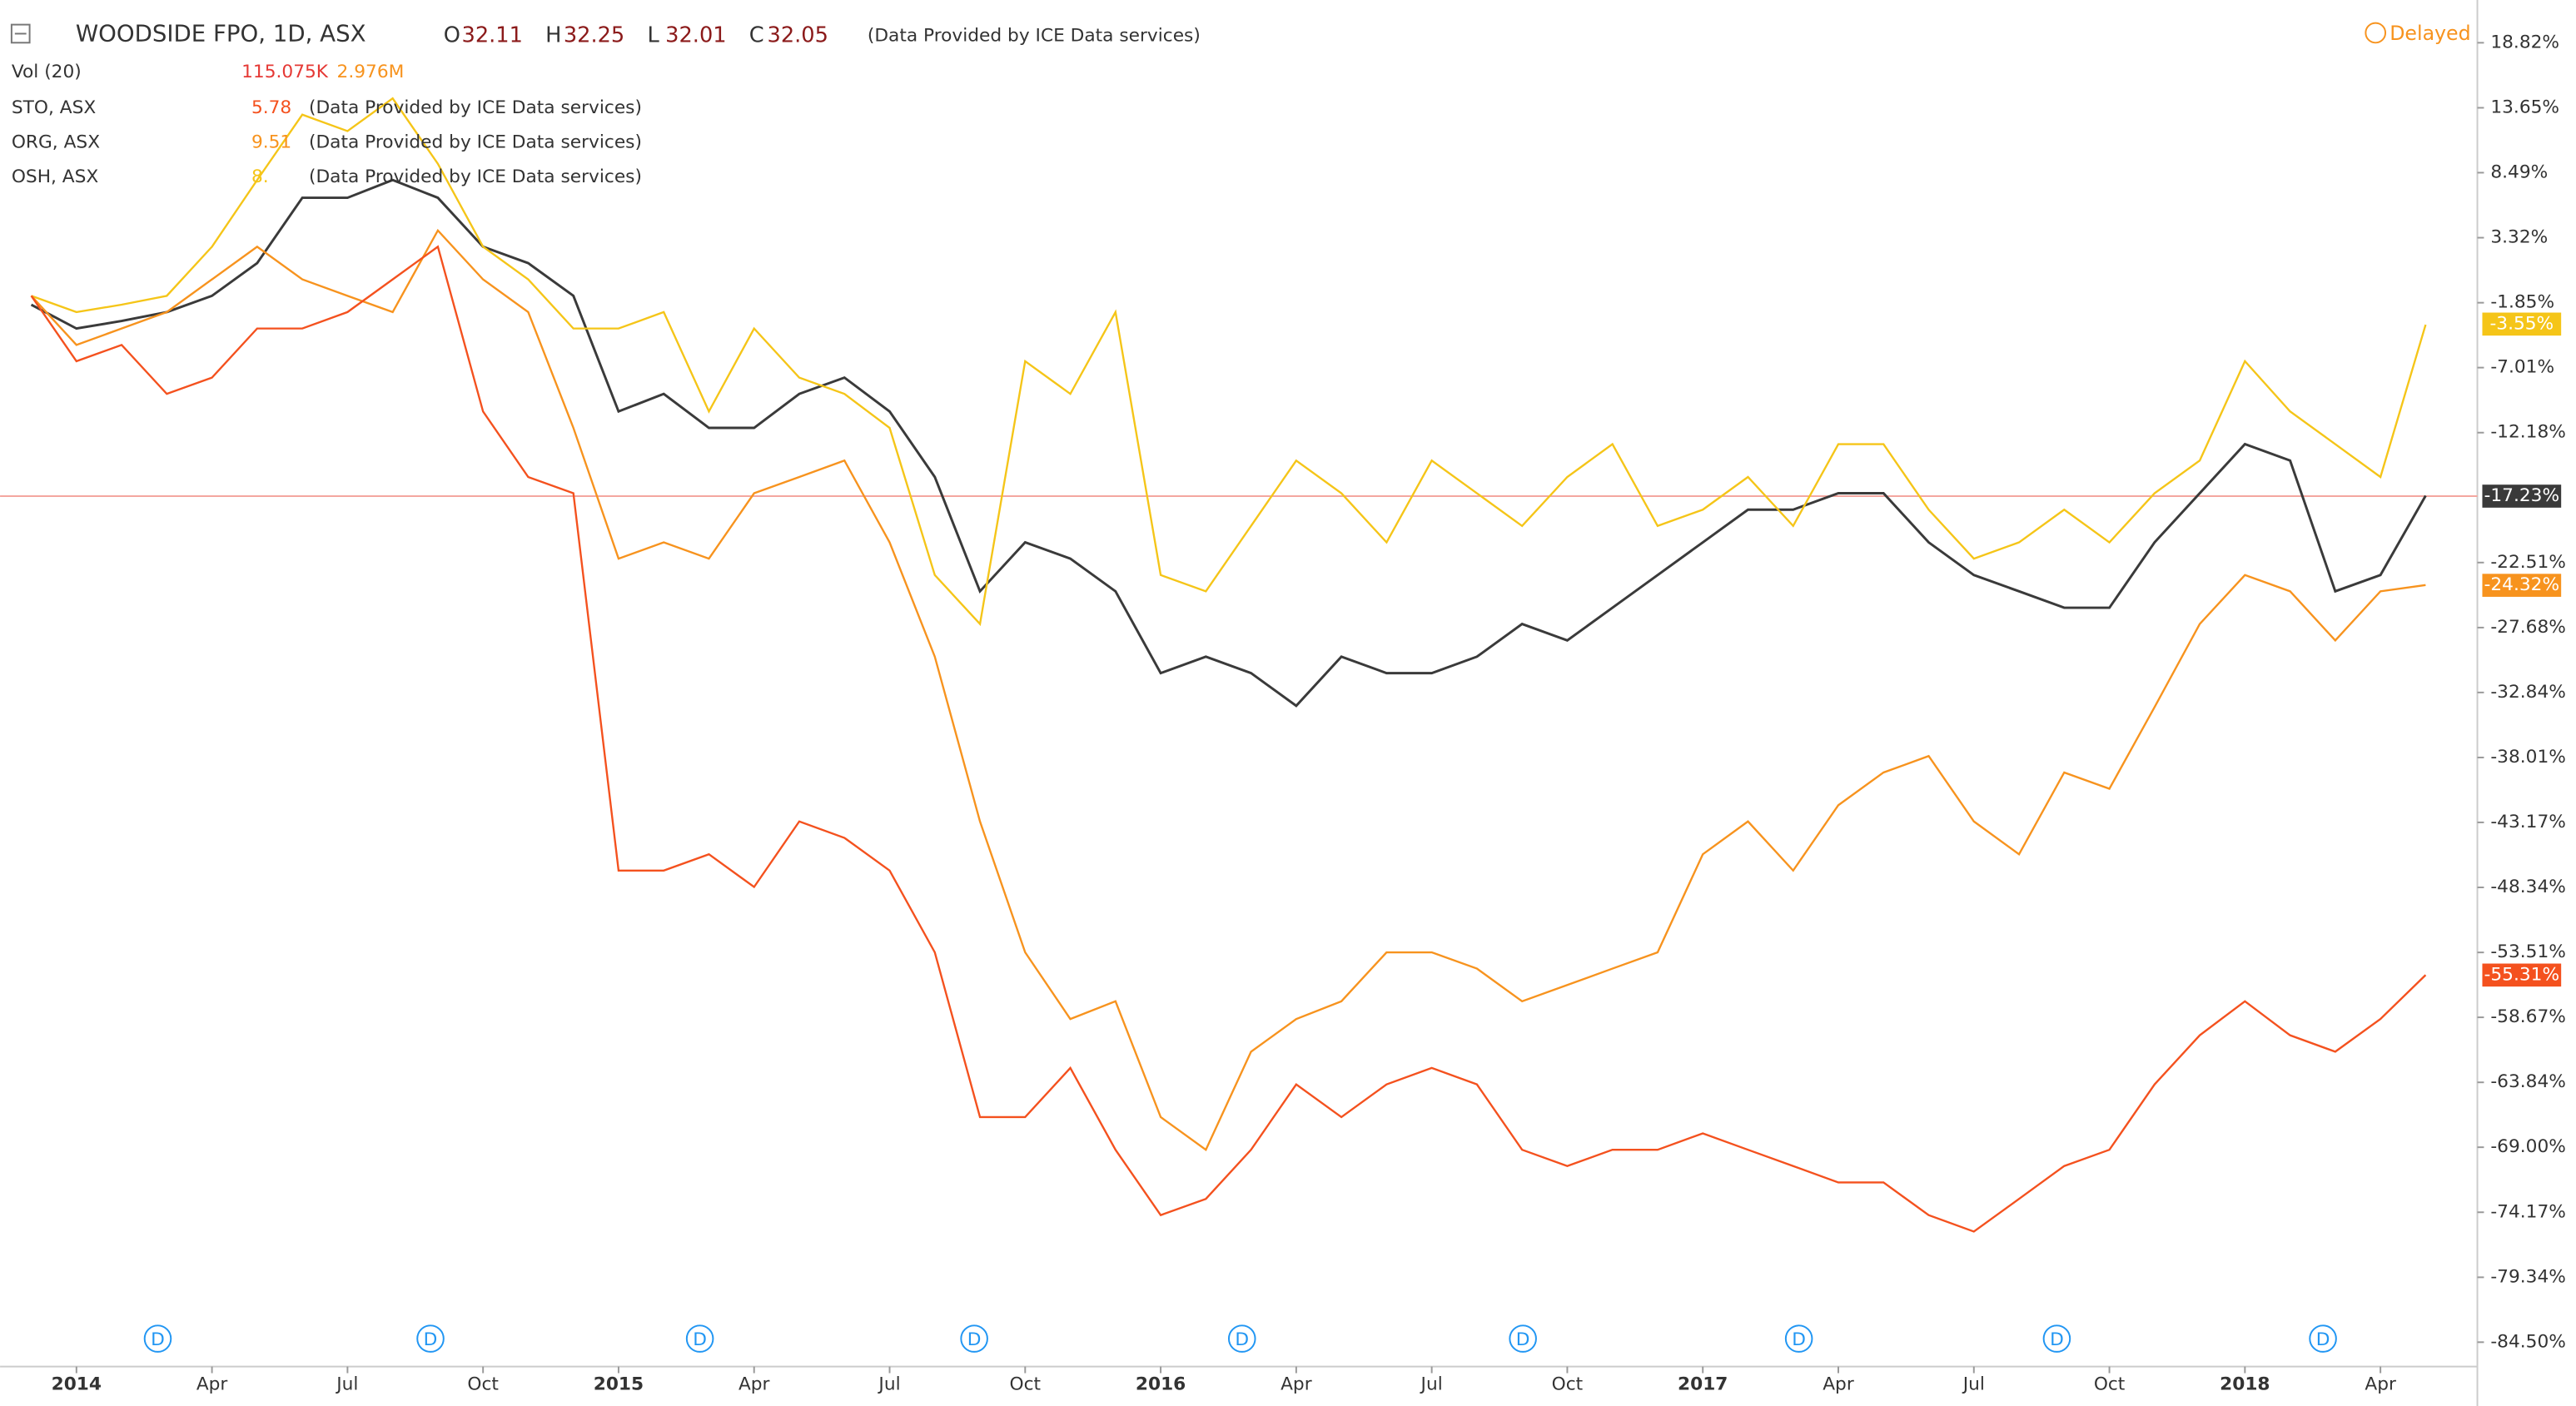  What do you see at coordinates (2528, 1341) in the screenshot?
I see `y-tick-label: -84.50%` at bounding box center [2528, 1341].